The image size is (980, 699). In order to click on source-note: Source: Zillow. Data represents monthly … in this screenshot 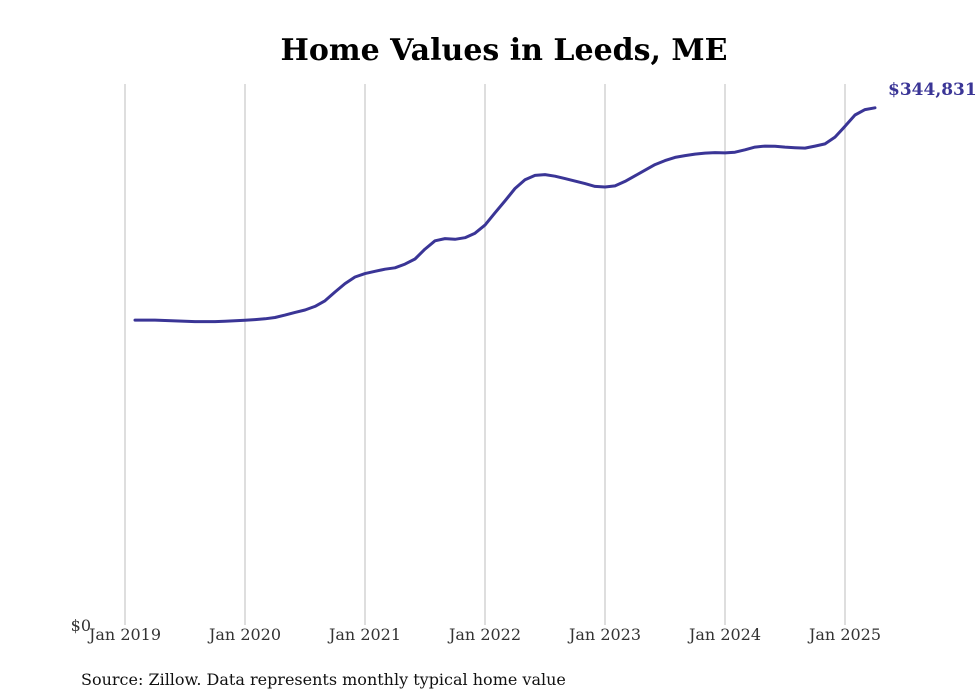, I will do `click(323, 679)`.